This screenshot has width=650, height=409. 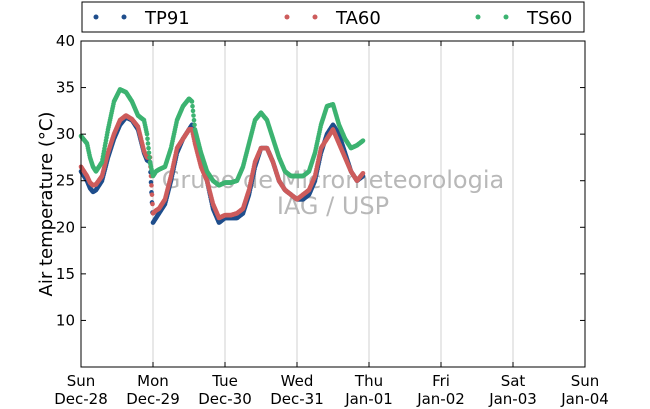 What do you see at coordinates (65, 227) in the screenshot?
I see `y-tick-label: 20` at bounding box center [65, 227].